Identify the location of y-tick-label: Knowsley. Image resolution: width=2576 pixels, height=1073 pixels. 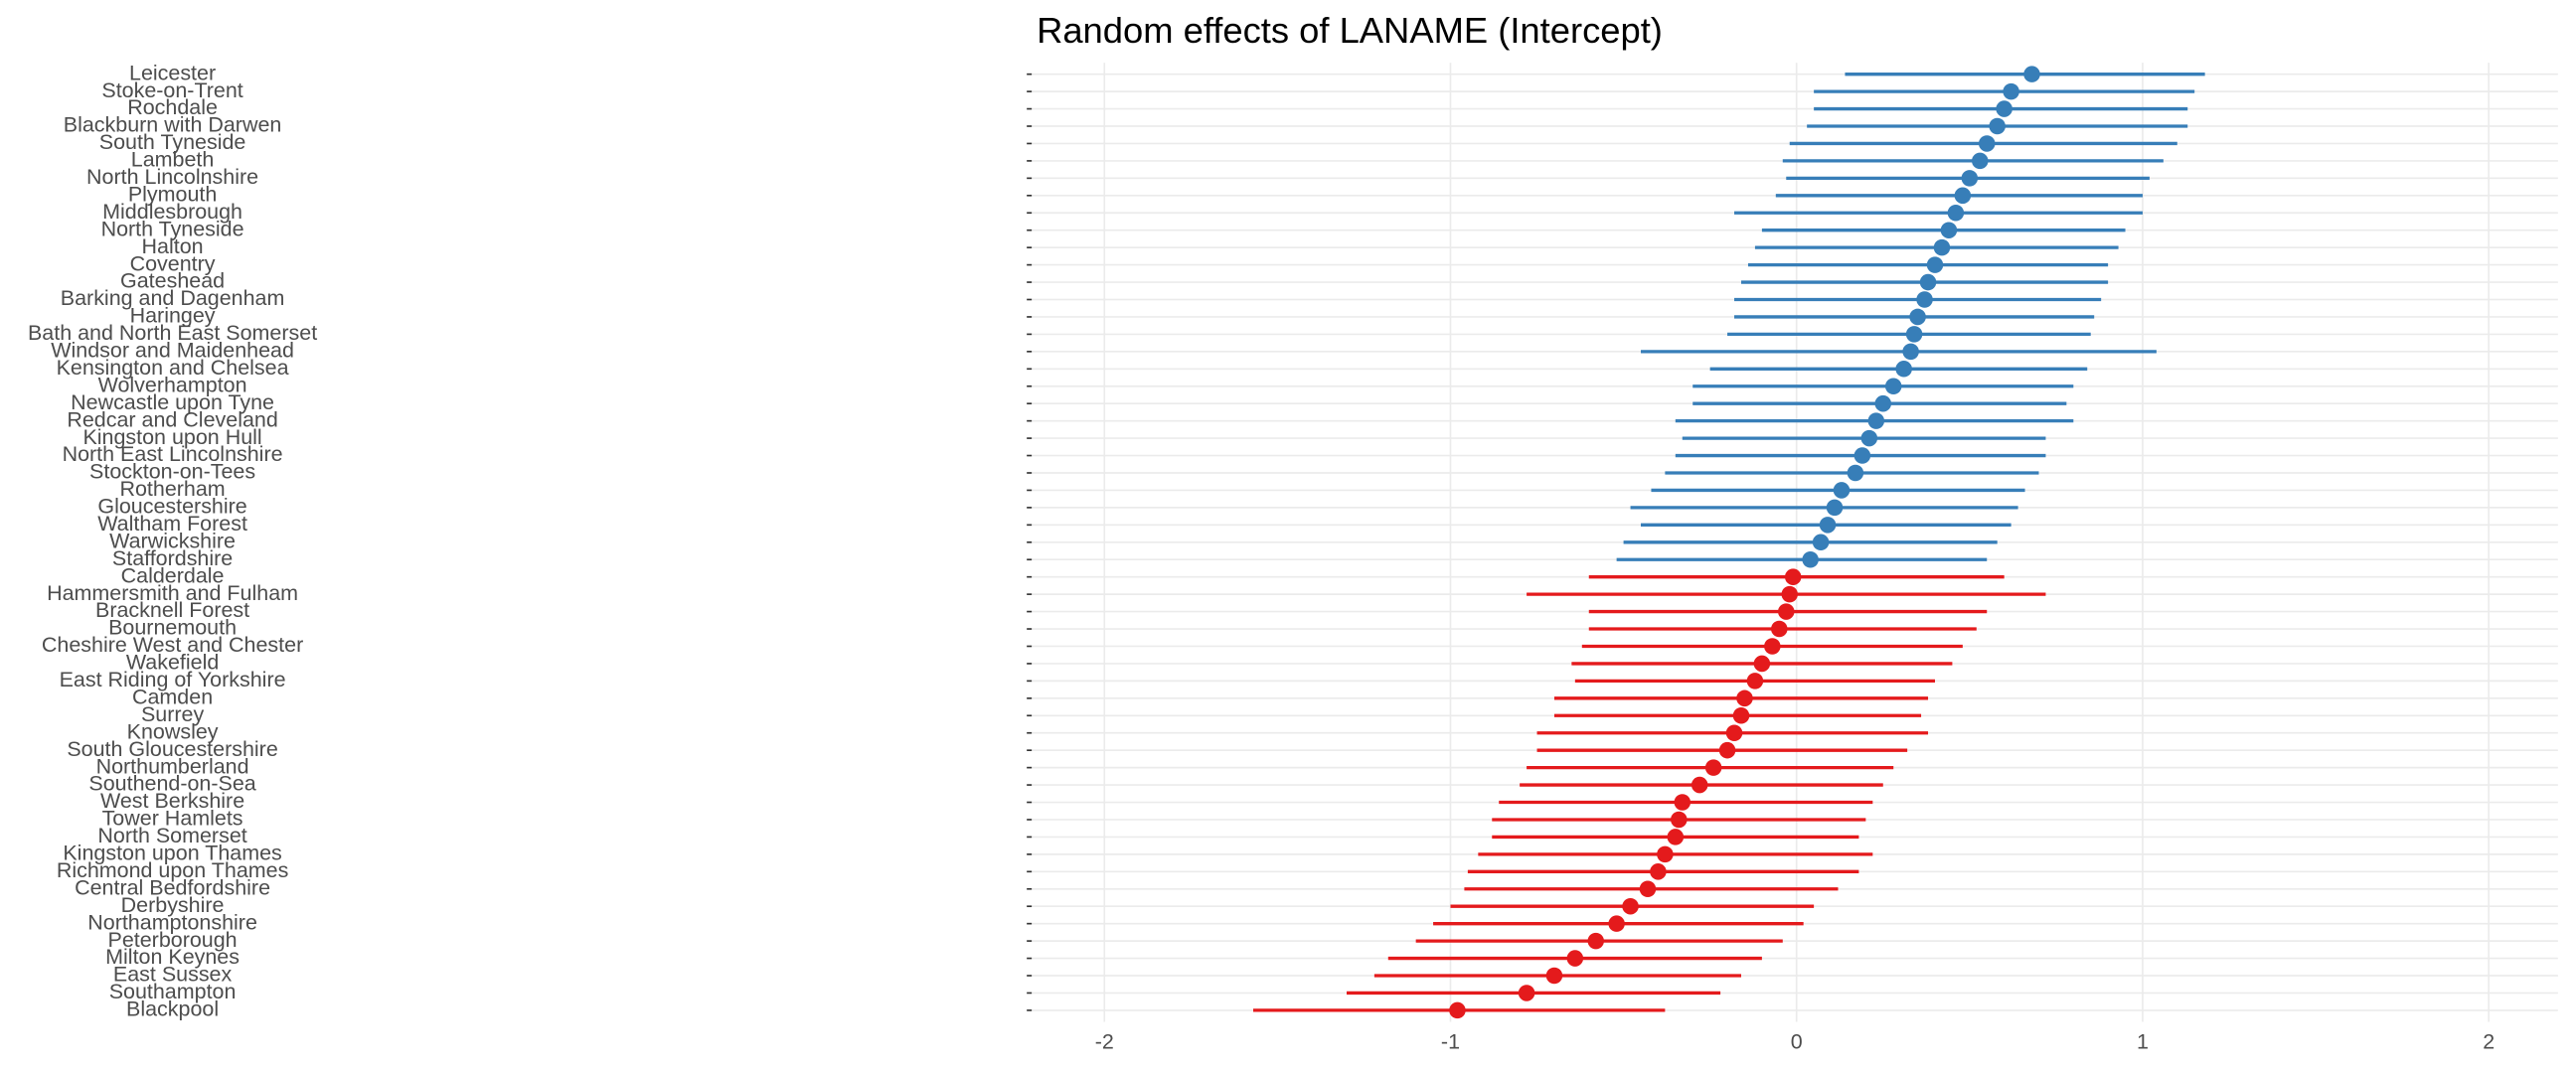
(173, 731).